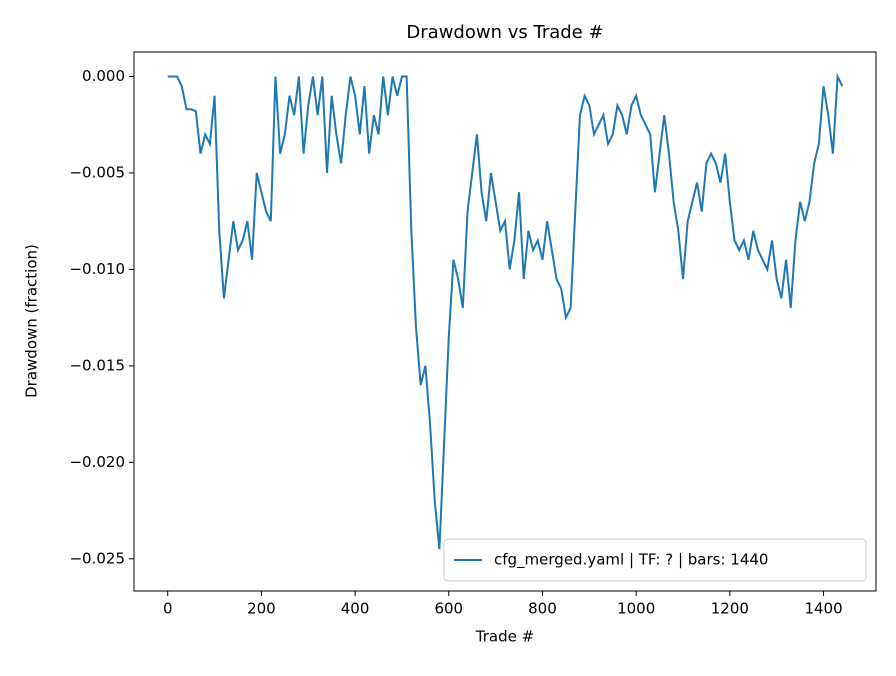 Image resolution: width=896 pixels, height=676 pixels. What do you see at coordinates (168, 609) in the screenshot?
I see `x-tick-label: 0` at bounding box center [168, 609].